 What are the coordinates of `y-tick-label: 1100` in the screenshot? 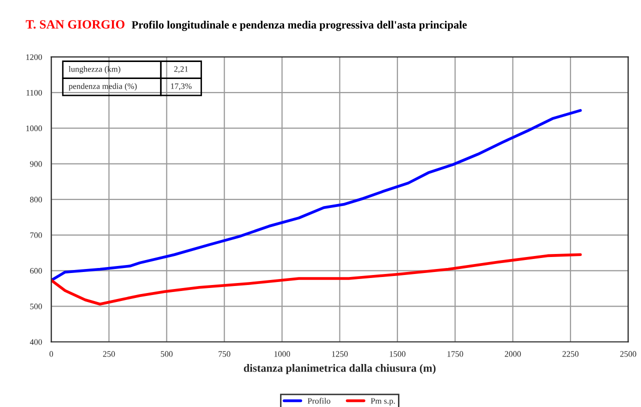 It's located at (34, 93).